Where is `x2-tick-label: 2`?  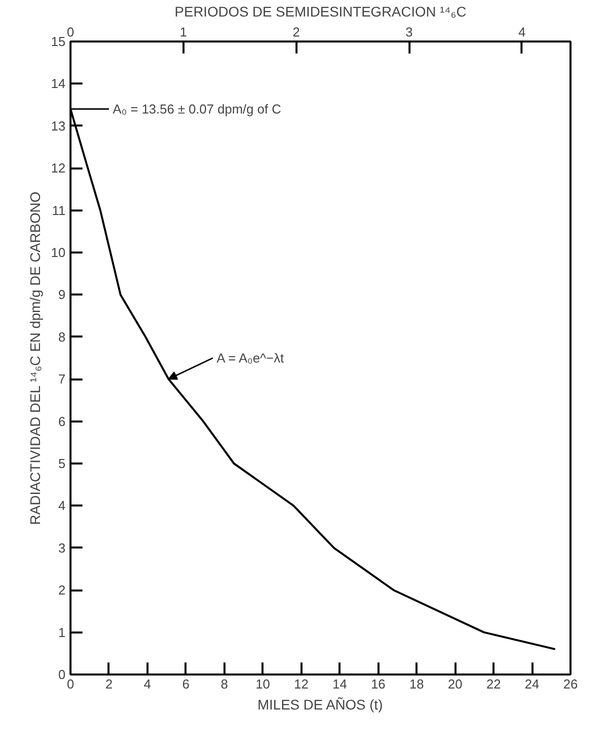
x2-tick-label: 2 is located at coordinates (296, 32).